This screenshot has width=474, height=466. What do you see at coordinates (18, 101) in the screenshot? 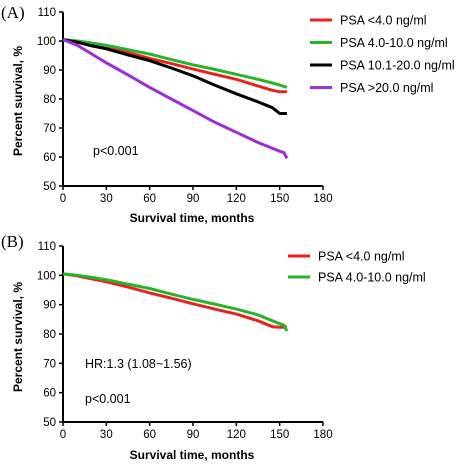
I see `panel-a-y-axis-title: Percent survival, %` at bounding box center [18, 101].